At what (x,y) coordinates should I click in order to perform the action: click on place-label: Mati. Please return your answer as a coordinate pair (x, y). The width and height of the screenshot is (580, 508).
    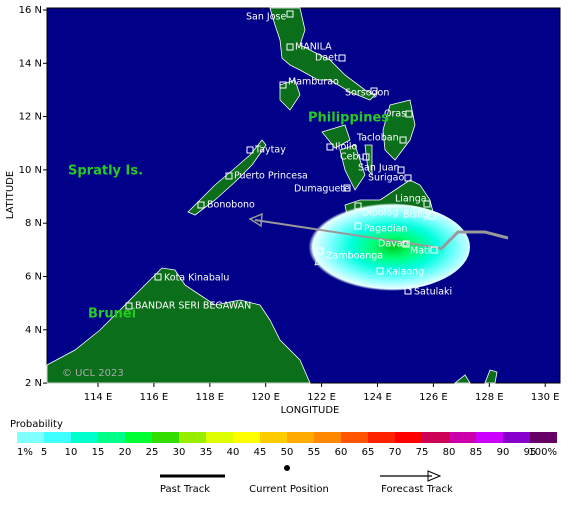
    Looking at the image, I should click on (420, 251).